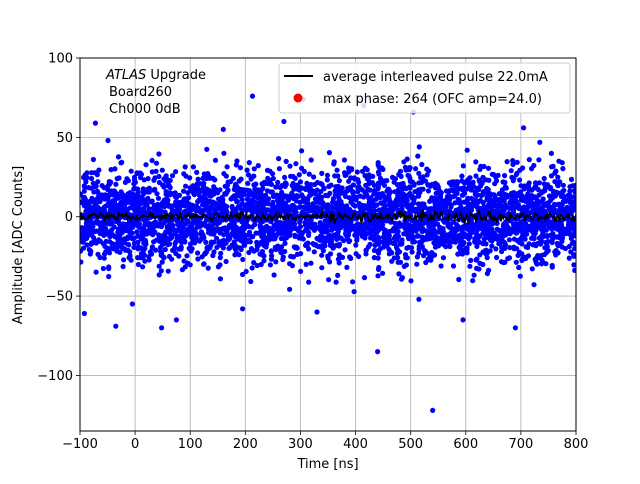  I want to click on y-tick-label: −50, so click(59, 297).